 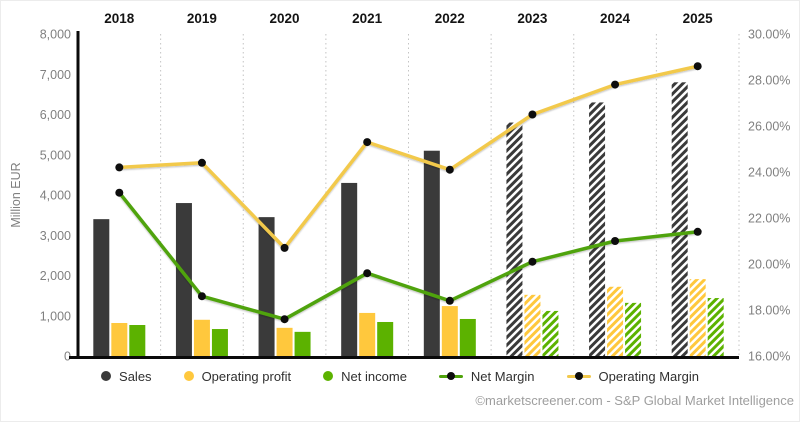 What do you see at coordinates (55, 35) in the screenshot?
I see `left-axis-tick: 8,000` at bounding box center [55, 35].